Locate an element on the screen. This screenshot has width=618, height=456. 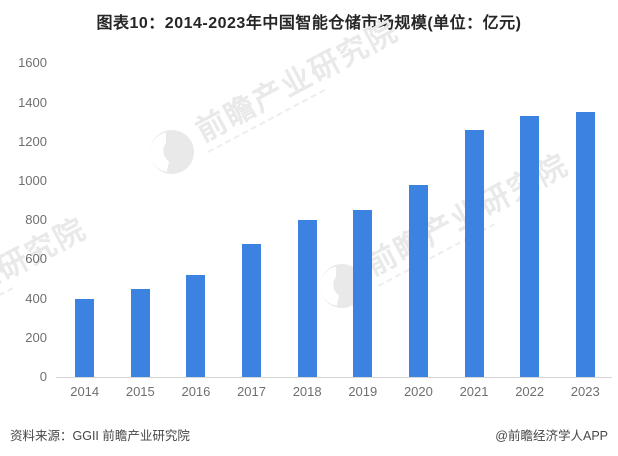
y-axis-tick-label: 1400 is located at coordinates (32, 102).